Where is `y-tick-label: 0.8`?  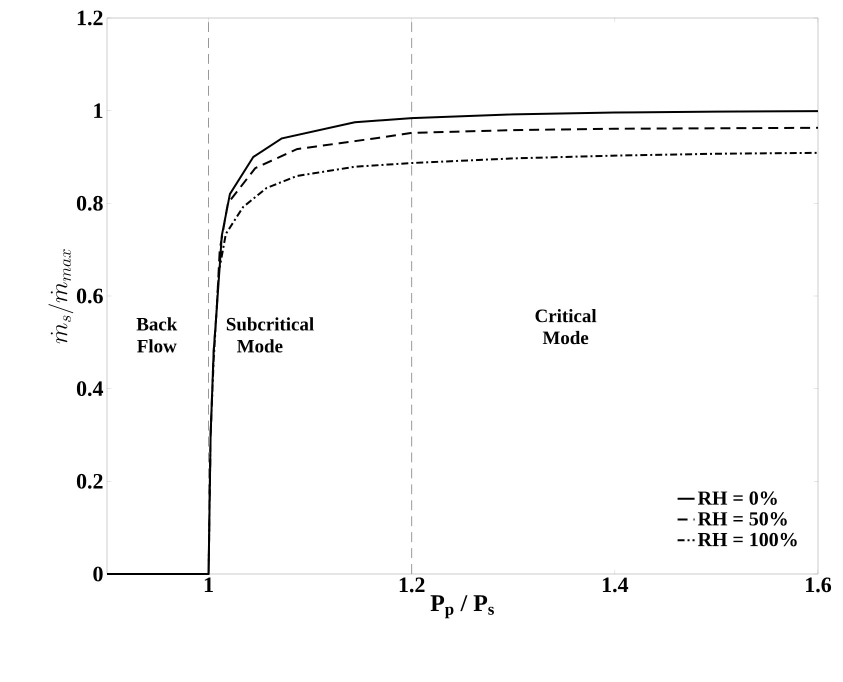 y-tick-label: 0.8 is located at coordinates (89, 203).